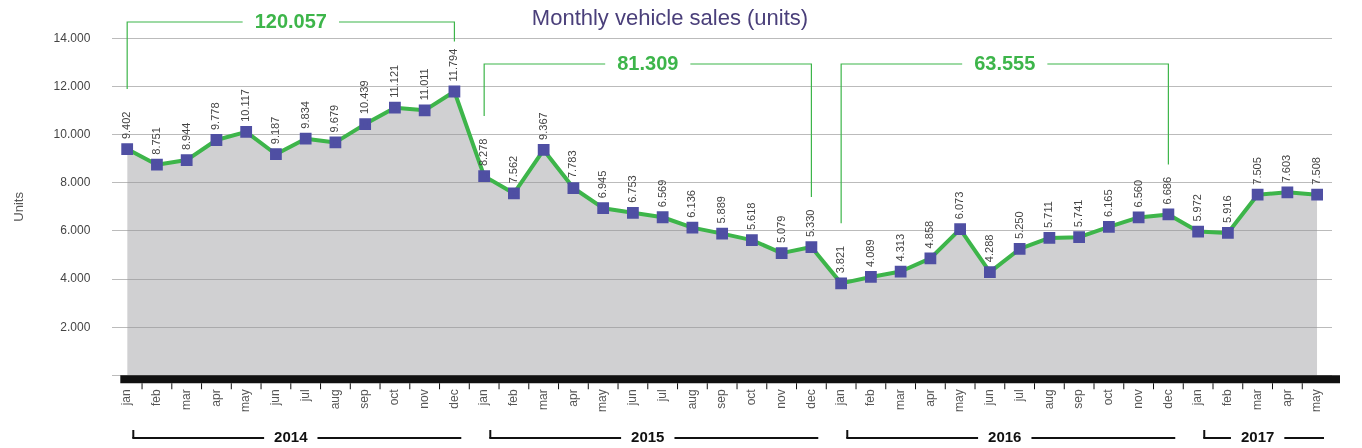 This screenshot has height=448, width=1362. What do you see at coordinates (670, 18) in the screenshot?
I see `chart-title: Monthly vehicle sales (units)` at bounding box center [670, 18].